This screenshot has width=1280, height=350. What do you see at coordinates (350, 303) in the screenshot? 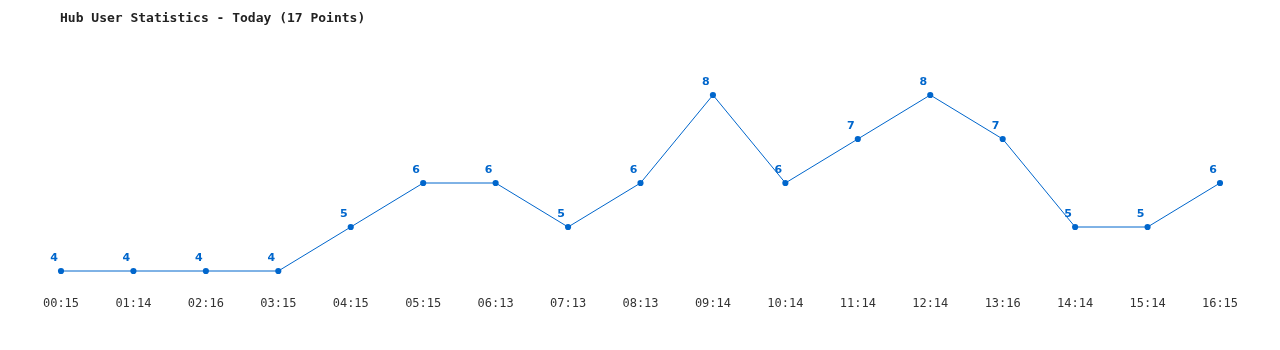
I see `x-tick-label: 04:15` at bounding box center [350, 303].